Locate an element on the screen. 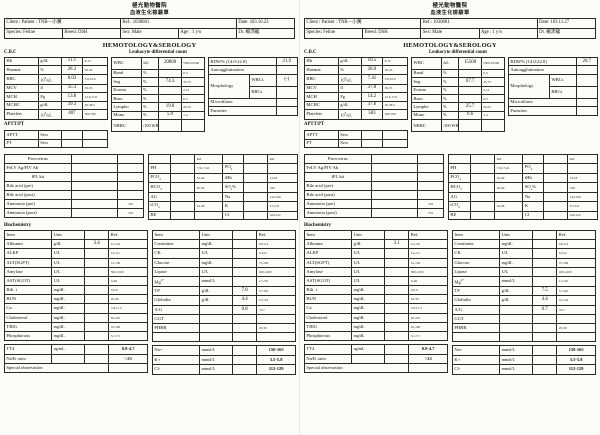  biochem-value: 3.4 is located at coordinates (97, 244).